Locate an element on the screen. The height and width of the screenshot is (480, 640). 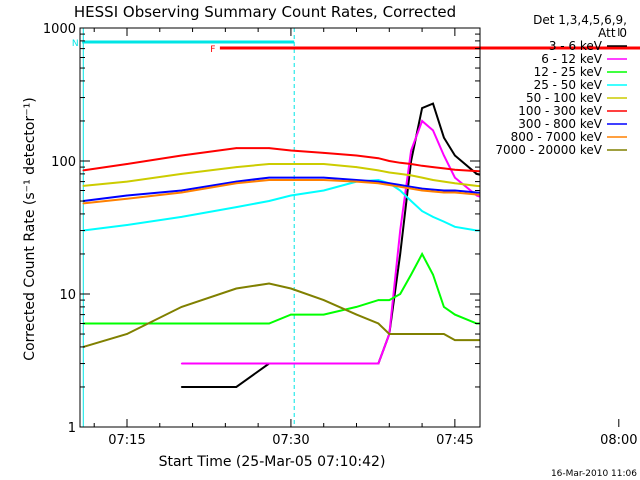
legend-label-8: 7000 - 20000 keV is located at coordinates (548, 150).